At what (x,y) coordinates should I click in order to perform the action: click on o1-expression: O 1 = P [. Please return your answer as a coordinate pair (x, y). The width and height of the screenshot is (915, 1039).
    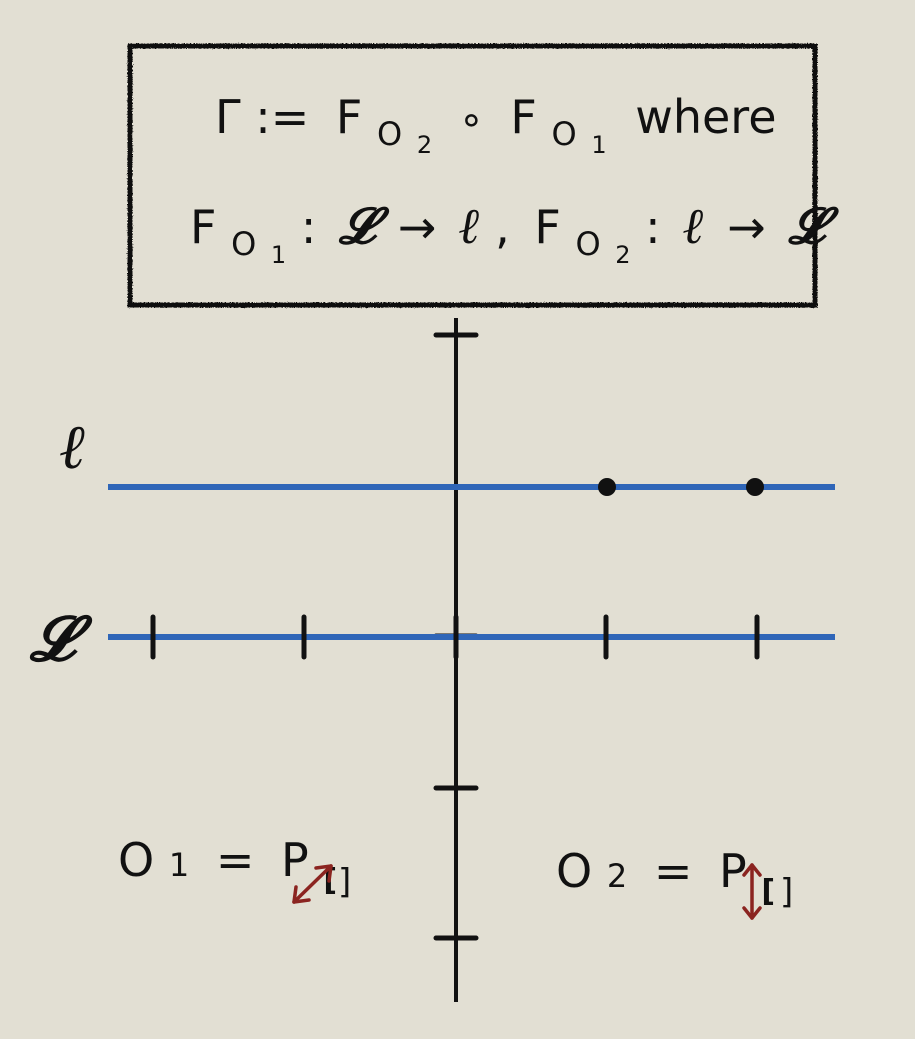
    Looking at the image, I should click on (227, 865).